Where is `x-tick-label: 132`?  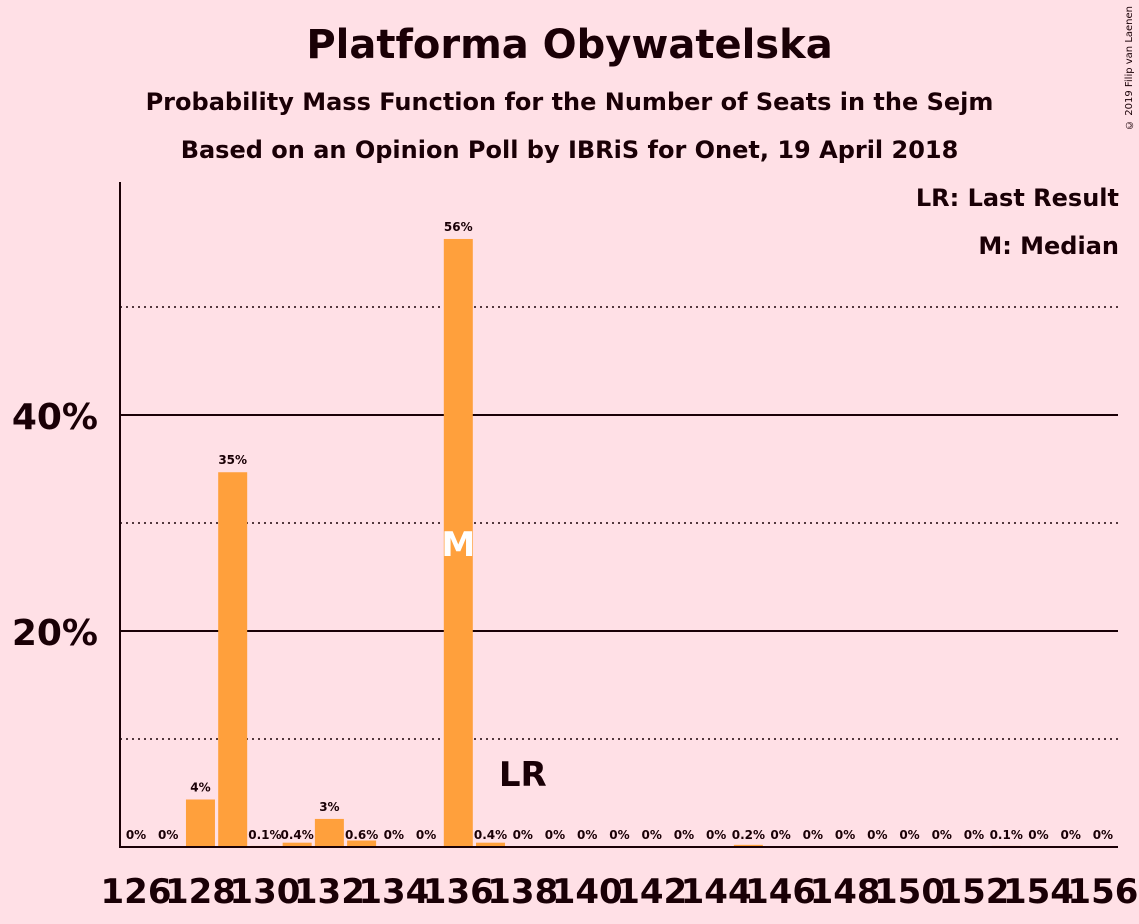 x-tick-label: 132 is located at coordinates (329, 892).